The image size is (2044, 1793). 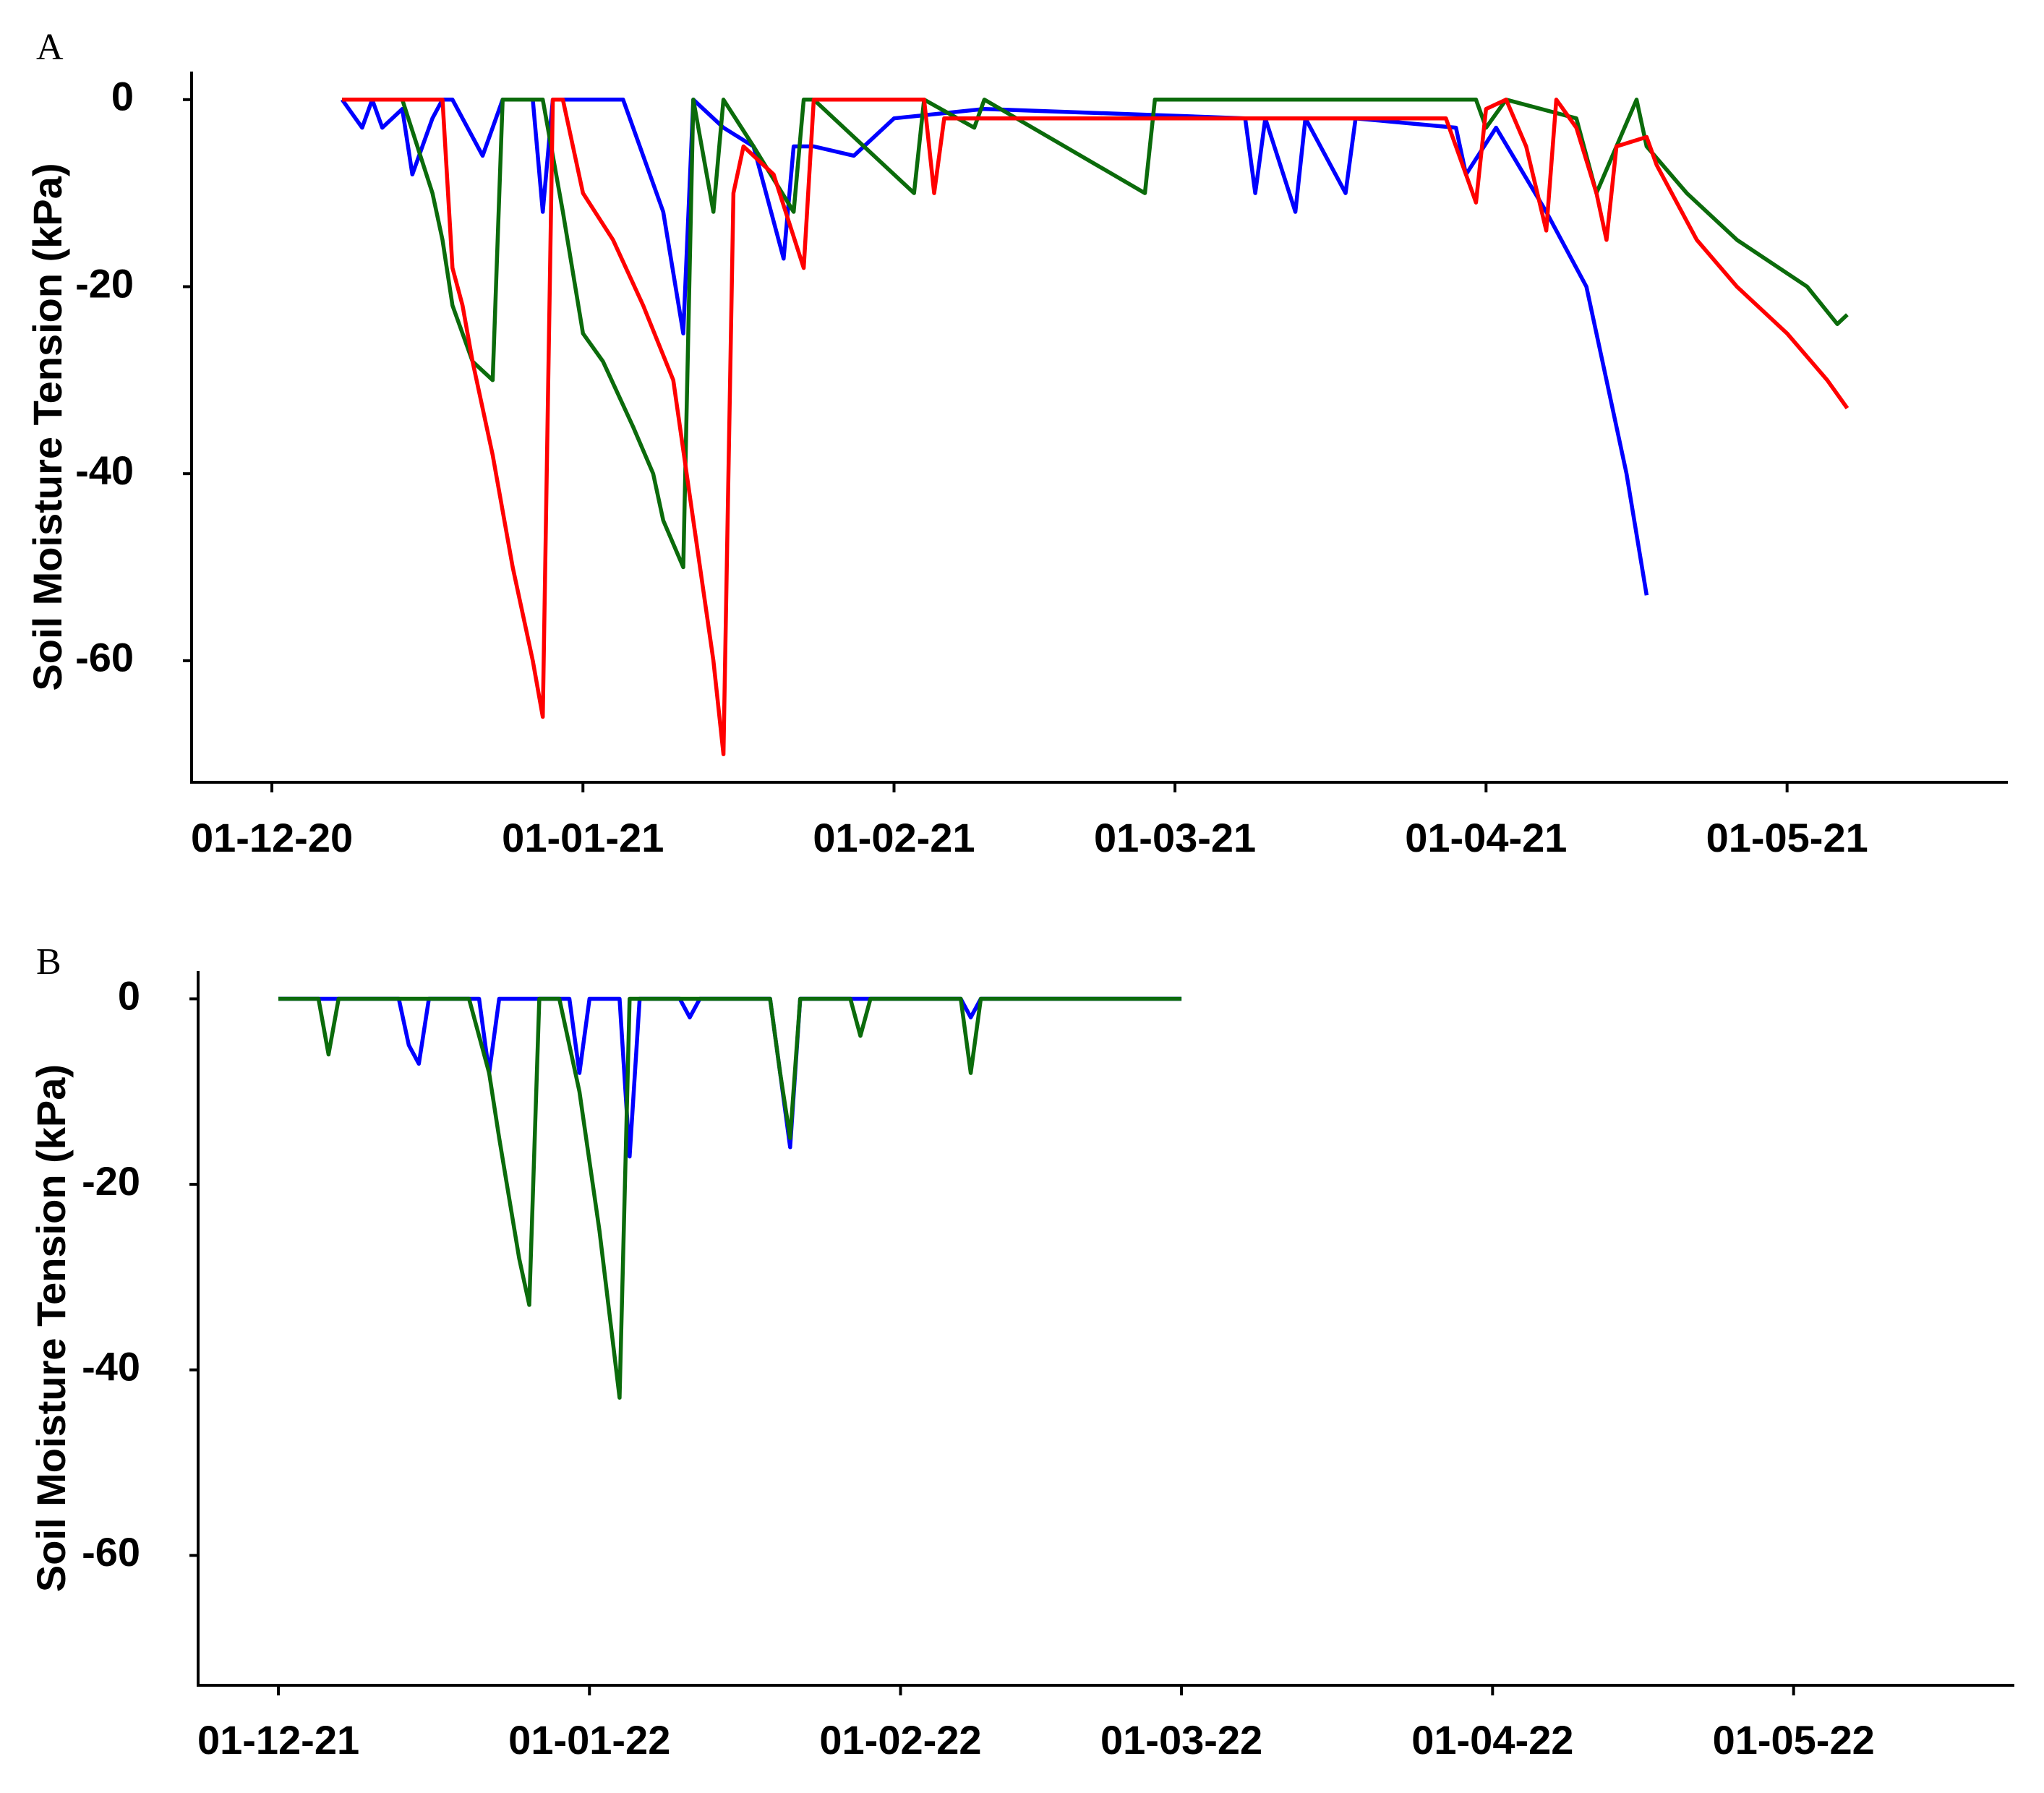 What do you see at coordinates (1492, 1740) in the screenshot?
I see `x-tick-label: 01-04-22` at bounding box center [1492, 1740].